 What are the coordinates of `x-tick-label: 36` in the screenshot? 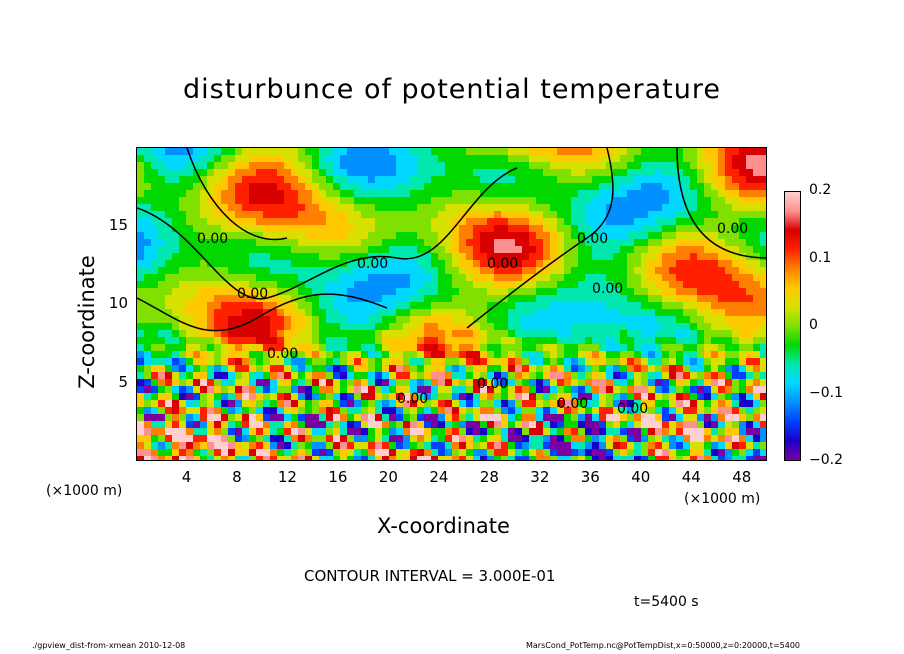 It's located at (590, 477).